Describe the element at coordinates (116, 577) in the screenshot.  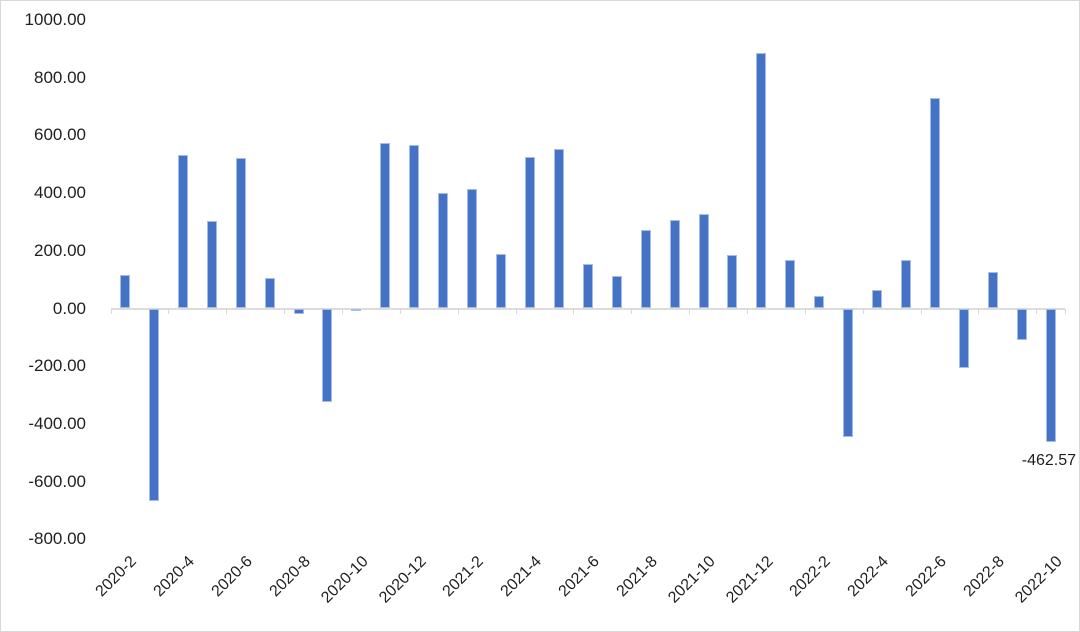
I see `x-tick-label-2020-2: 2020-2` at that location.